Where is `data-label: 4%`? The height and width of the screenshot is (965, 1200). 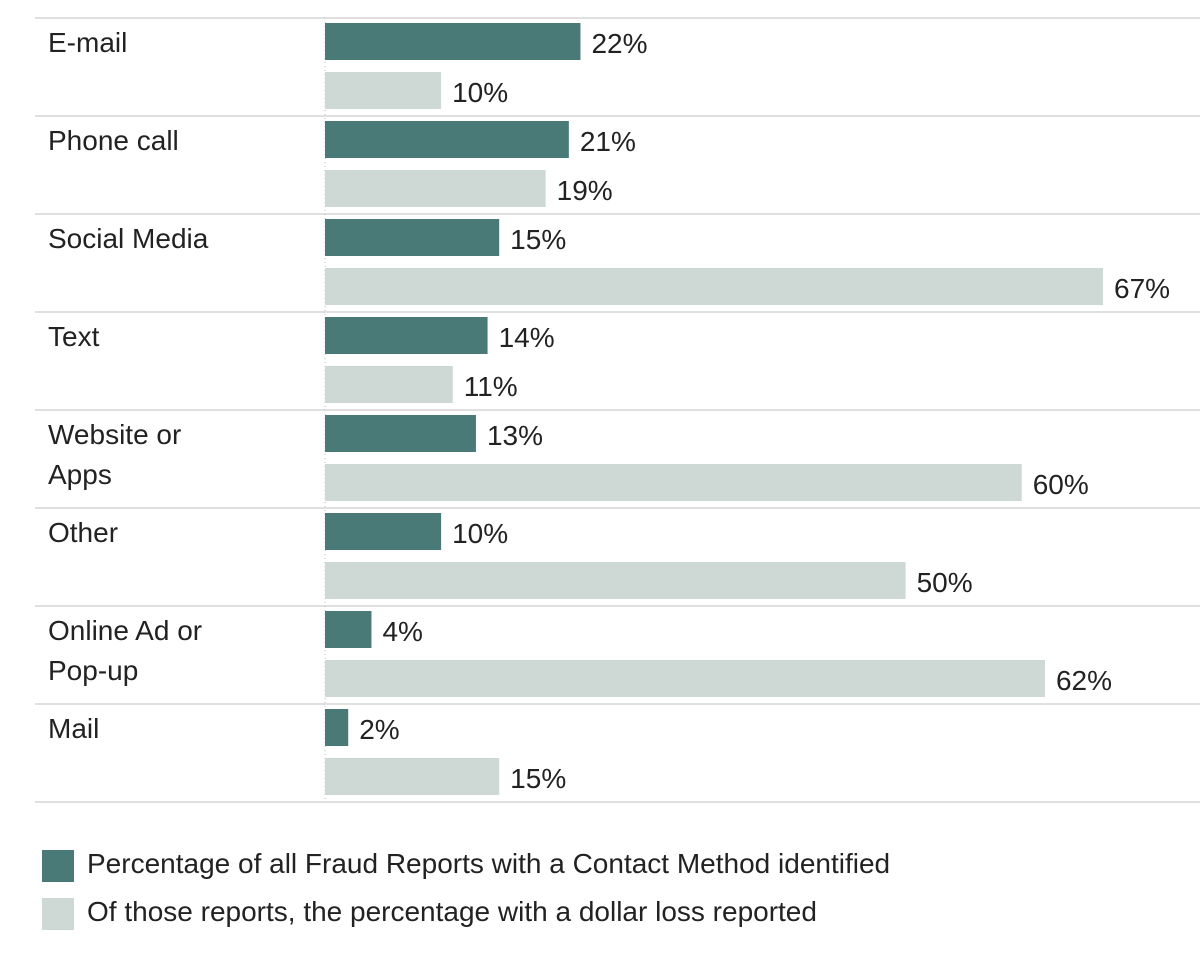 data-label: 4% is located at coordinates (402, 631).